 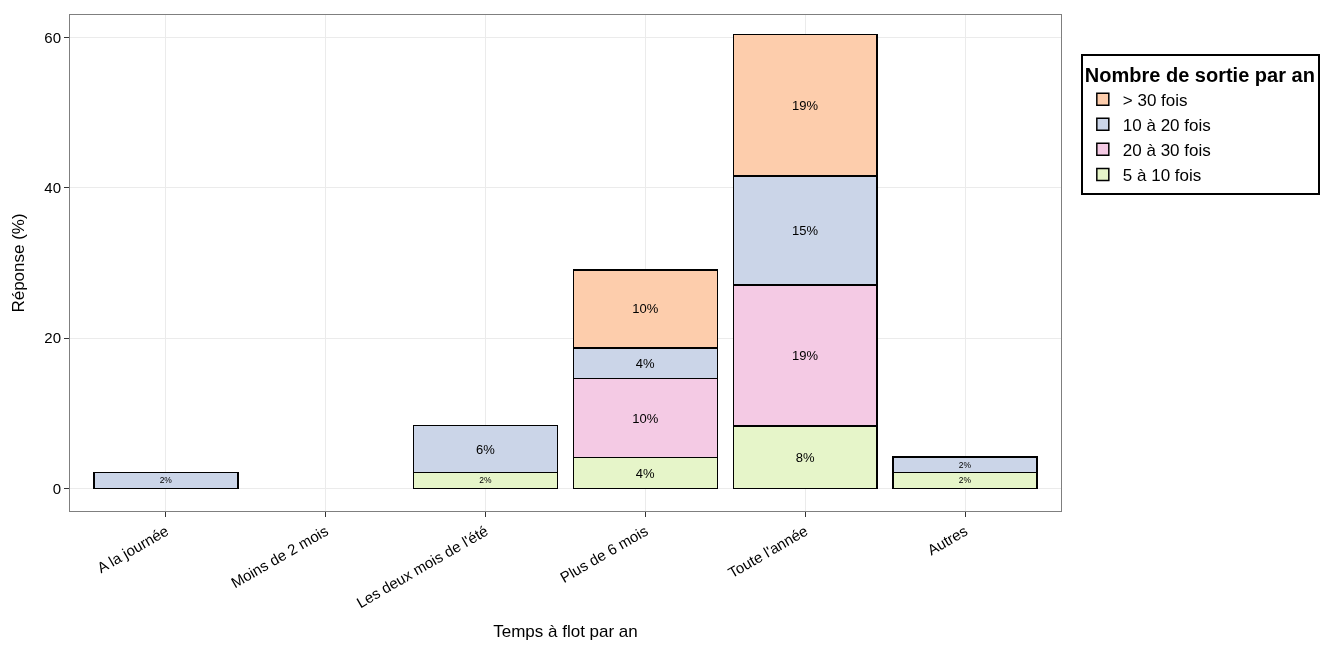 What do you see at coordinates (1162, 176) in the screenshot?
I see `legend-label: 5 à 10 fois` at bounding box center [1162, 176].